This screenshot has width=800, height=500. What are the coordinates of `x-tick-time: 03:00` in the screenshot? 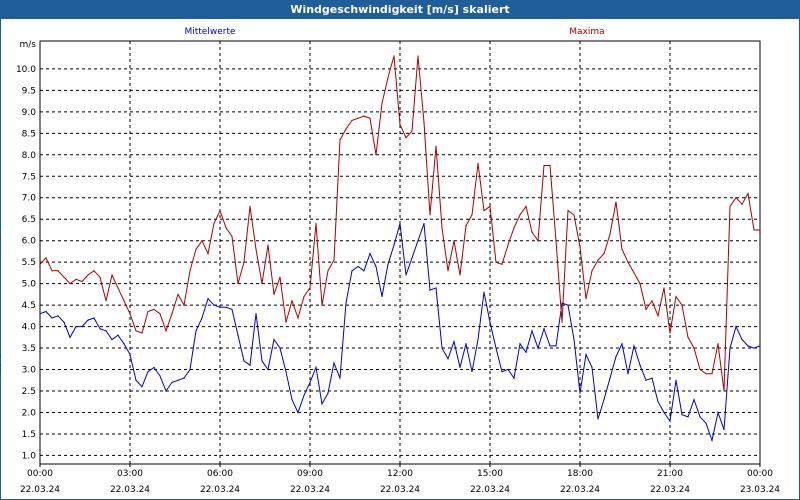 It's located at (130, 474).